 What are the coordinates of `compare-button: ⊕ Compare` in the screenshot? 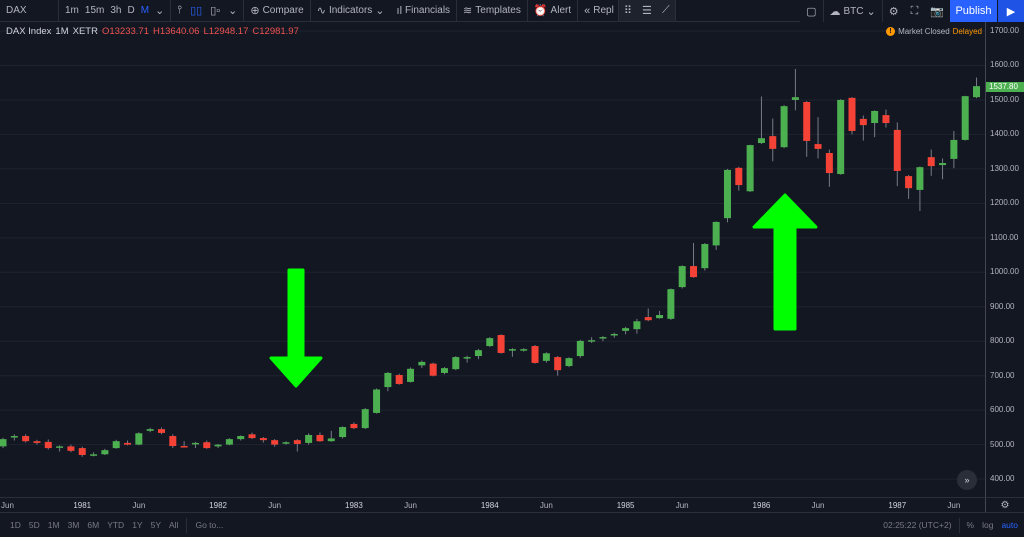 It's located at (276, 11).